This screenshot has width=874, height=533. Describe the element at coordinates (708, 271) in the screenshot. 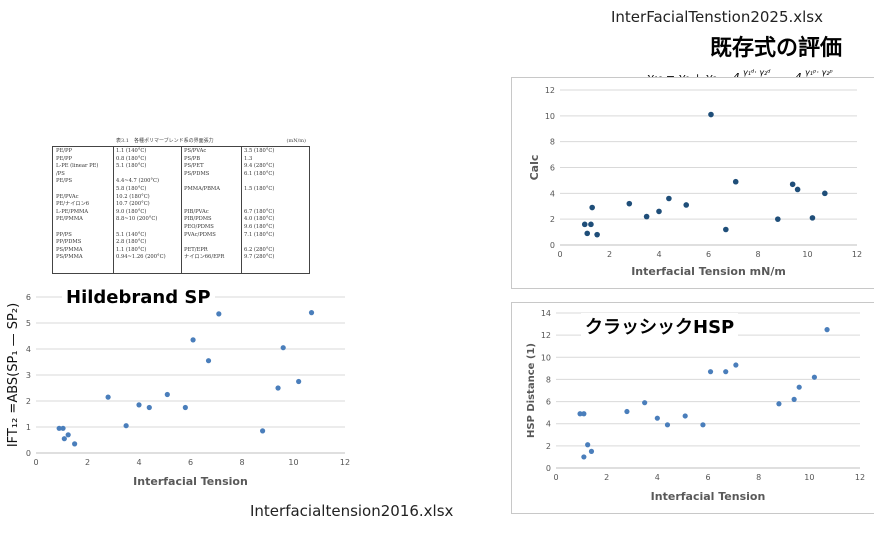

I see `x-axis-label: Interfacial Tension mN/m` at that location.